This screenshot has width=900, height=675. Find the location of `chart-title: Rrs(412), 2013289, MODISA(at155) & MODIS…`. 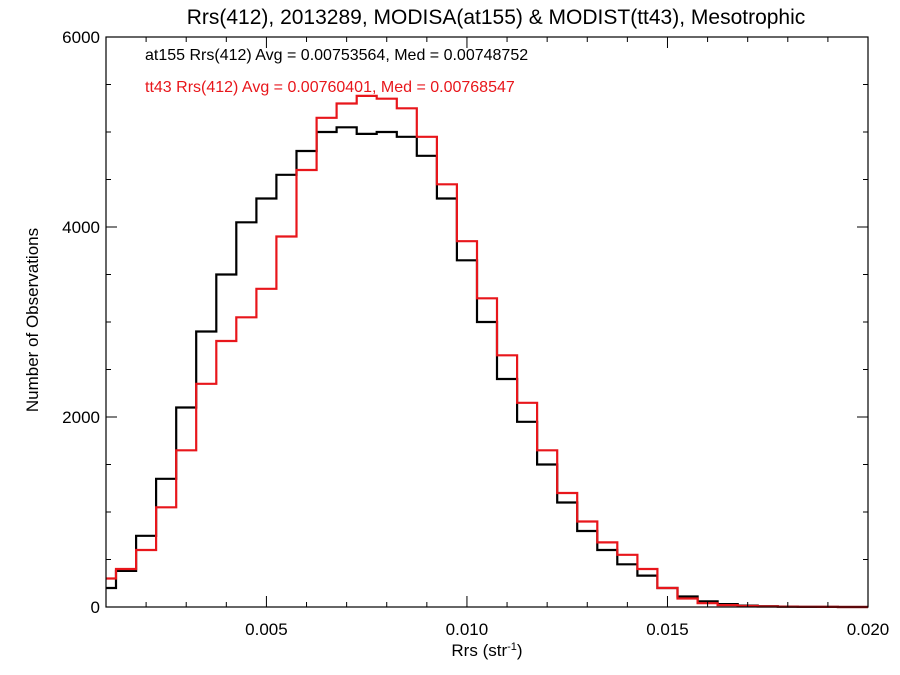

chart-title: Rrs(412), 2013289, MODISA(at155) & MODIS… is located at coordinates (496, 17).